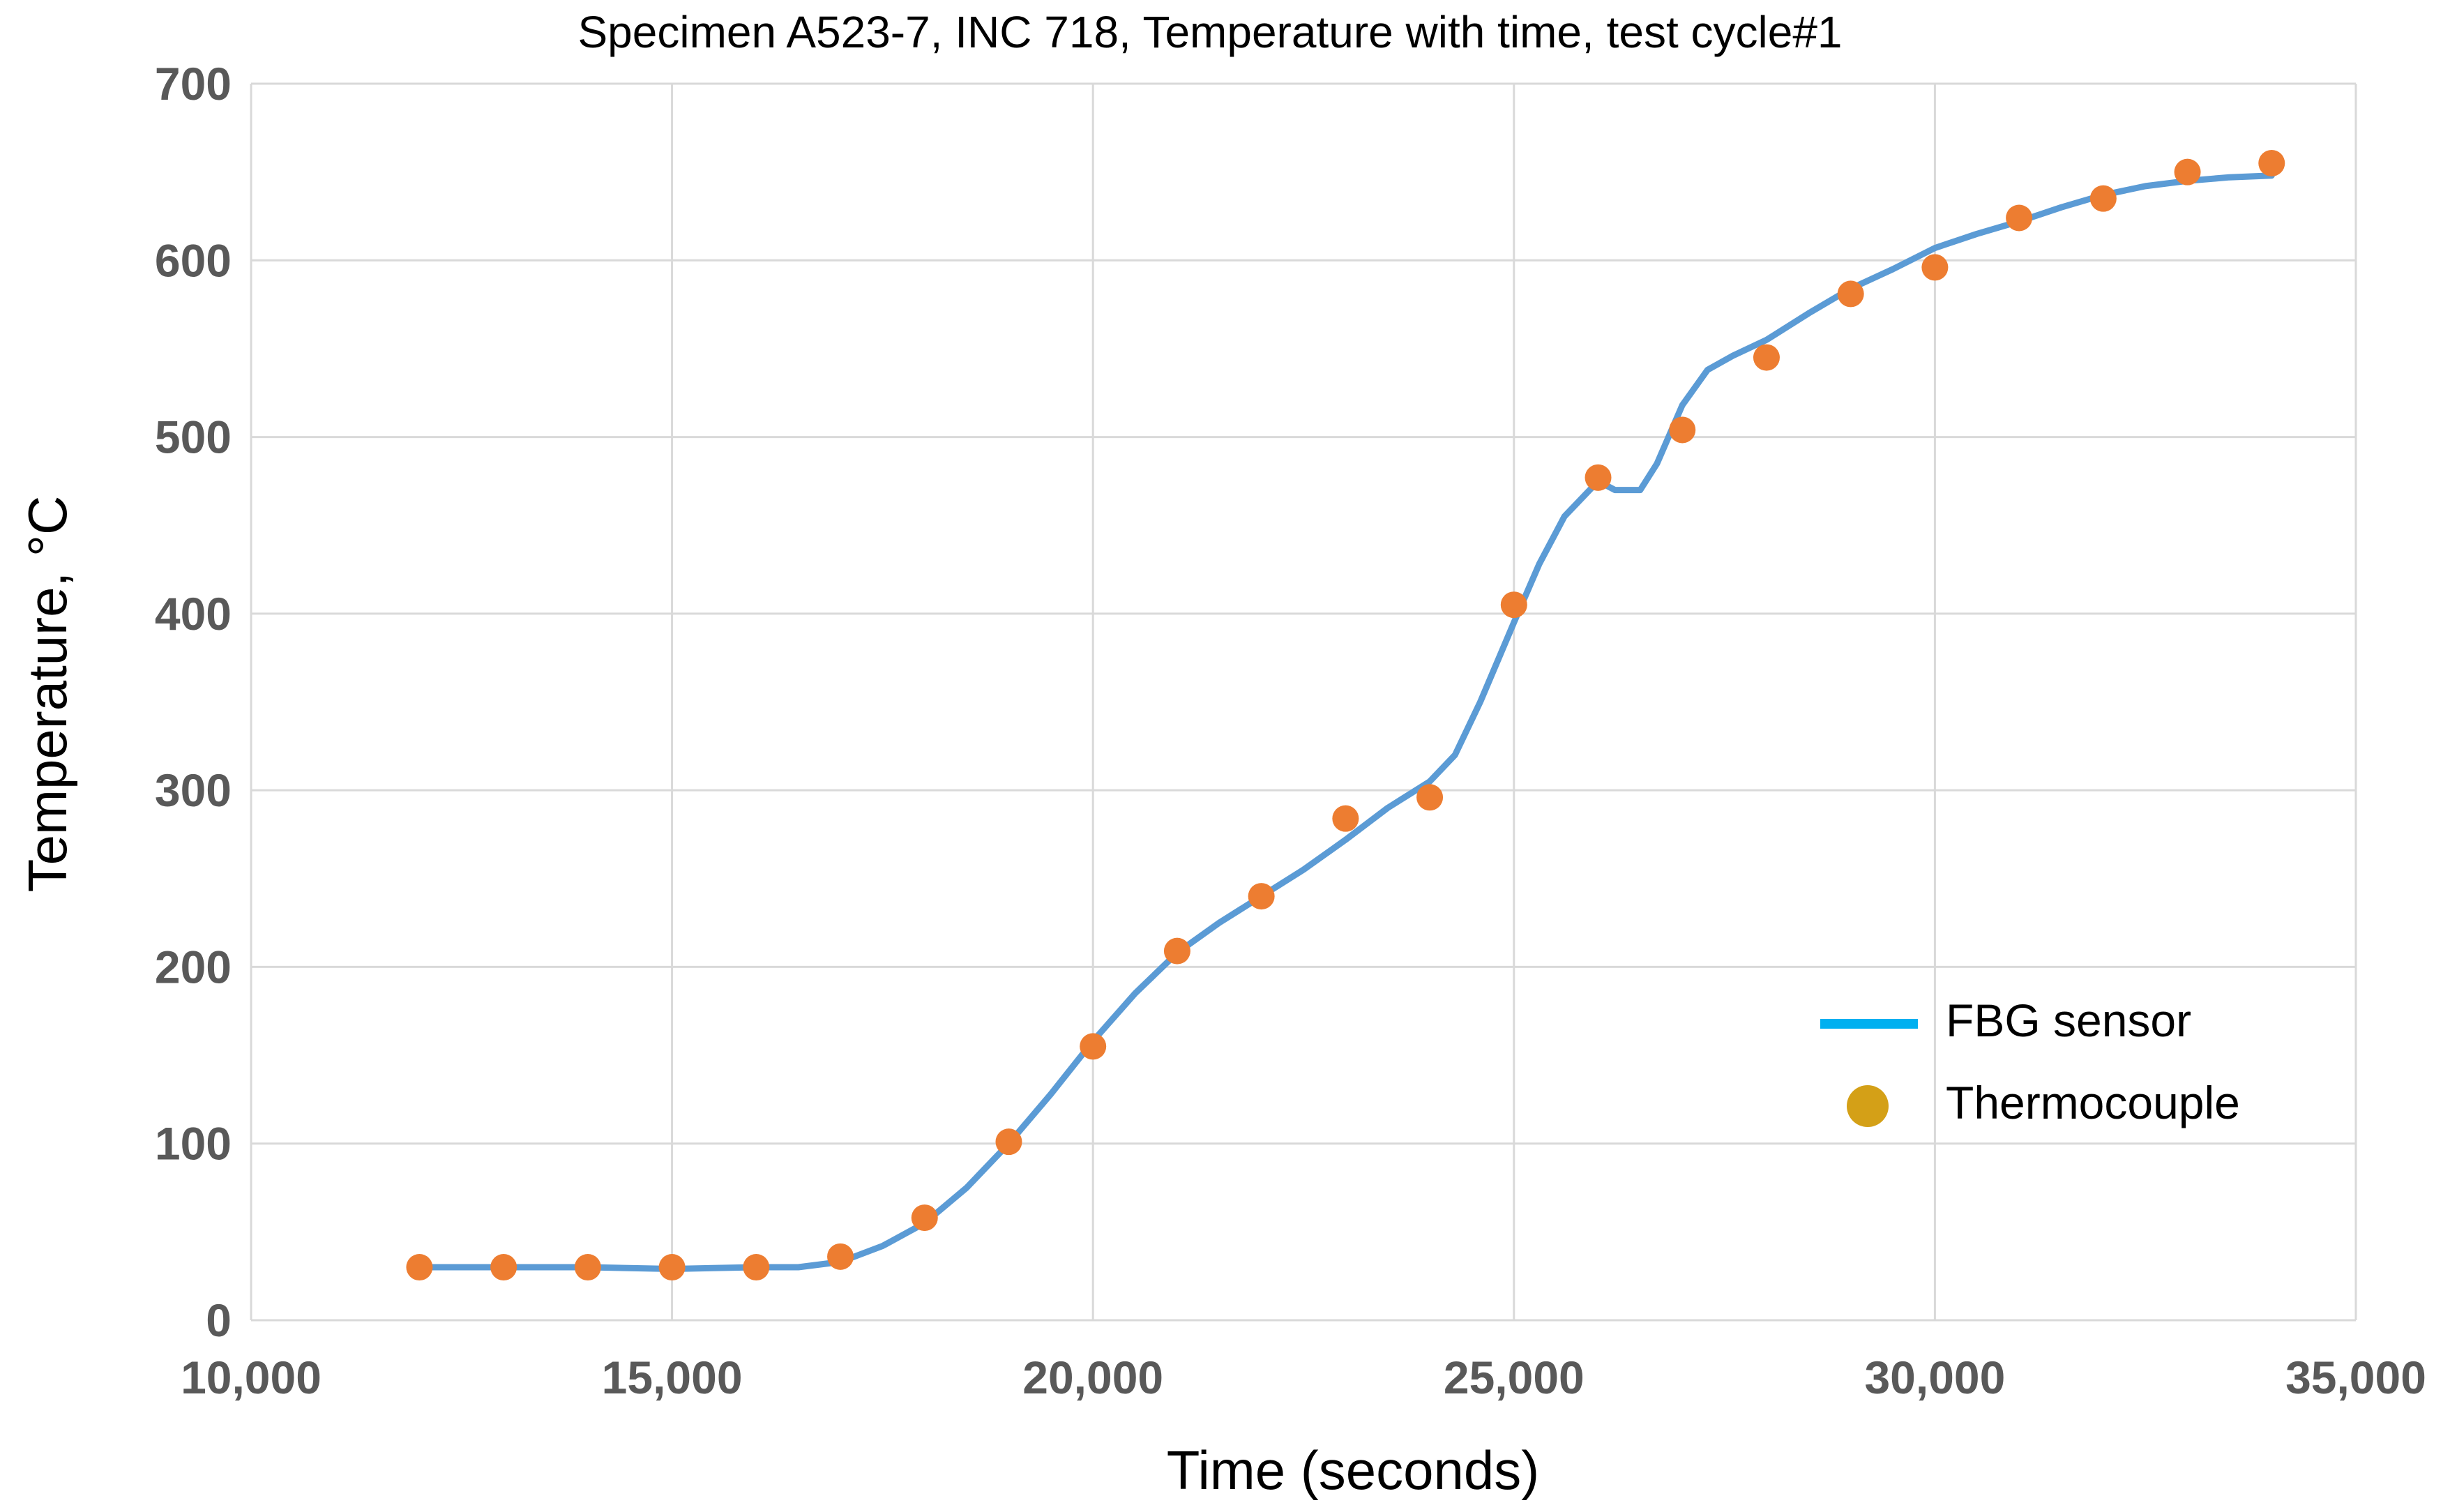  What do you see at coordinates (673, 1377) in the screenshot?
I see `x-tick-label: 15,000` at bounding box center [673, 1377].